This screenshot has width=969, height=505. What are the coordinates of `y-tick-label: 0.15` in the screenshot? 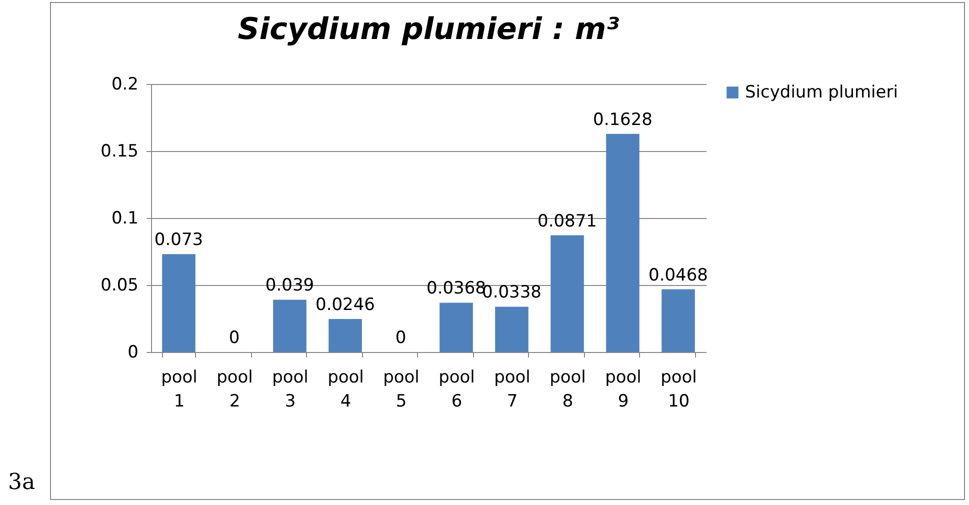 It's located at (119, 152).